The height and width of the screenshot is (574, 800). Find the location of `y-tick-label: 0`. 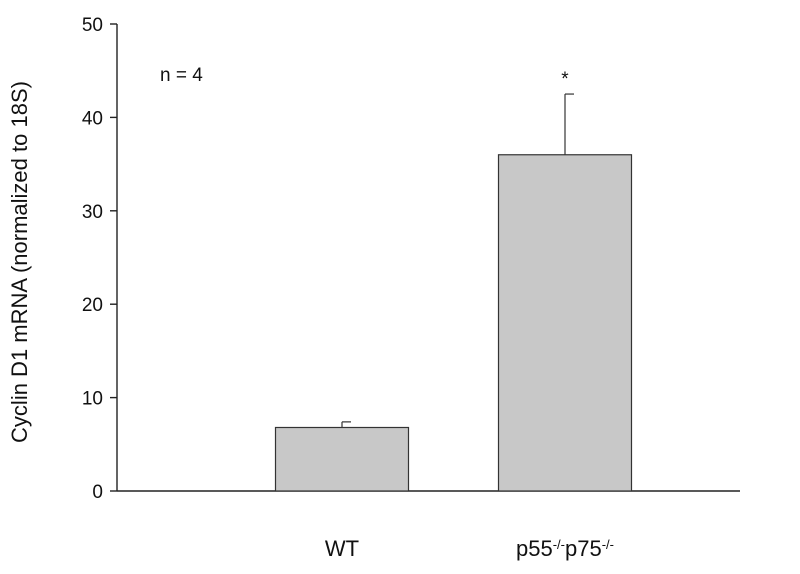

y-tick-label: 0 is located at coordinates (97, 492).